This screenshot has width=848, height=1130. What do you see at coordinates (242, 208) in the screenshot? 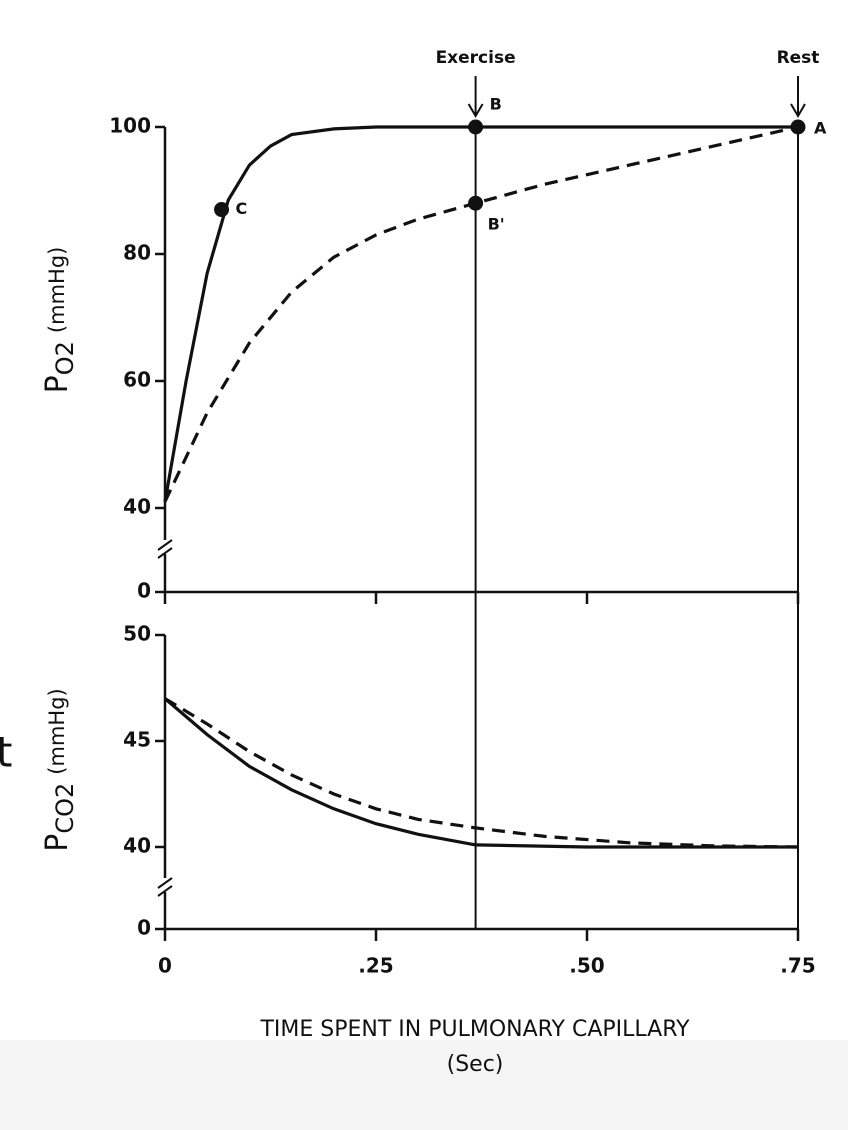
I see `point-label: C` at bounding box center [242, 208].